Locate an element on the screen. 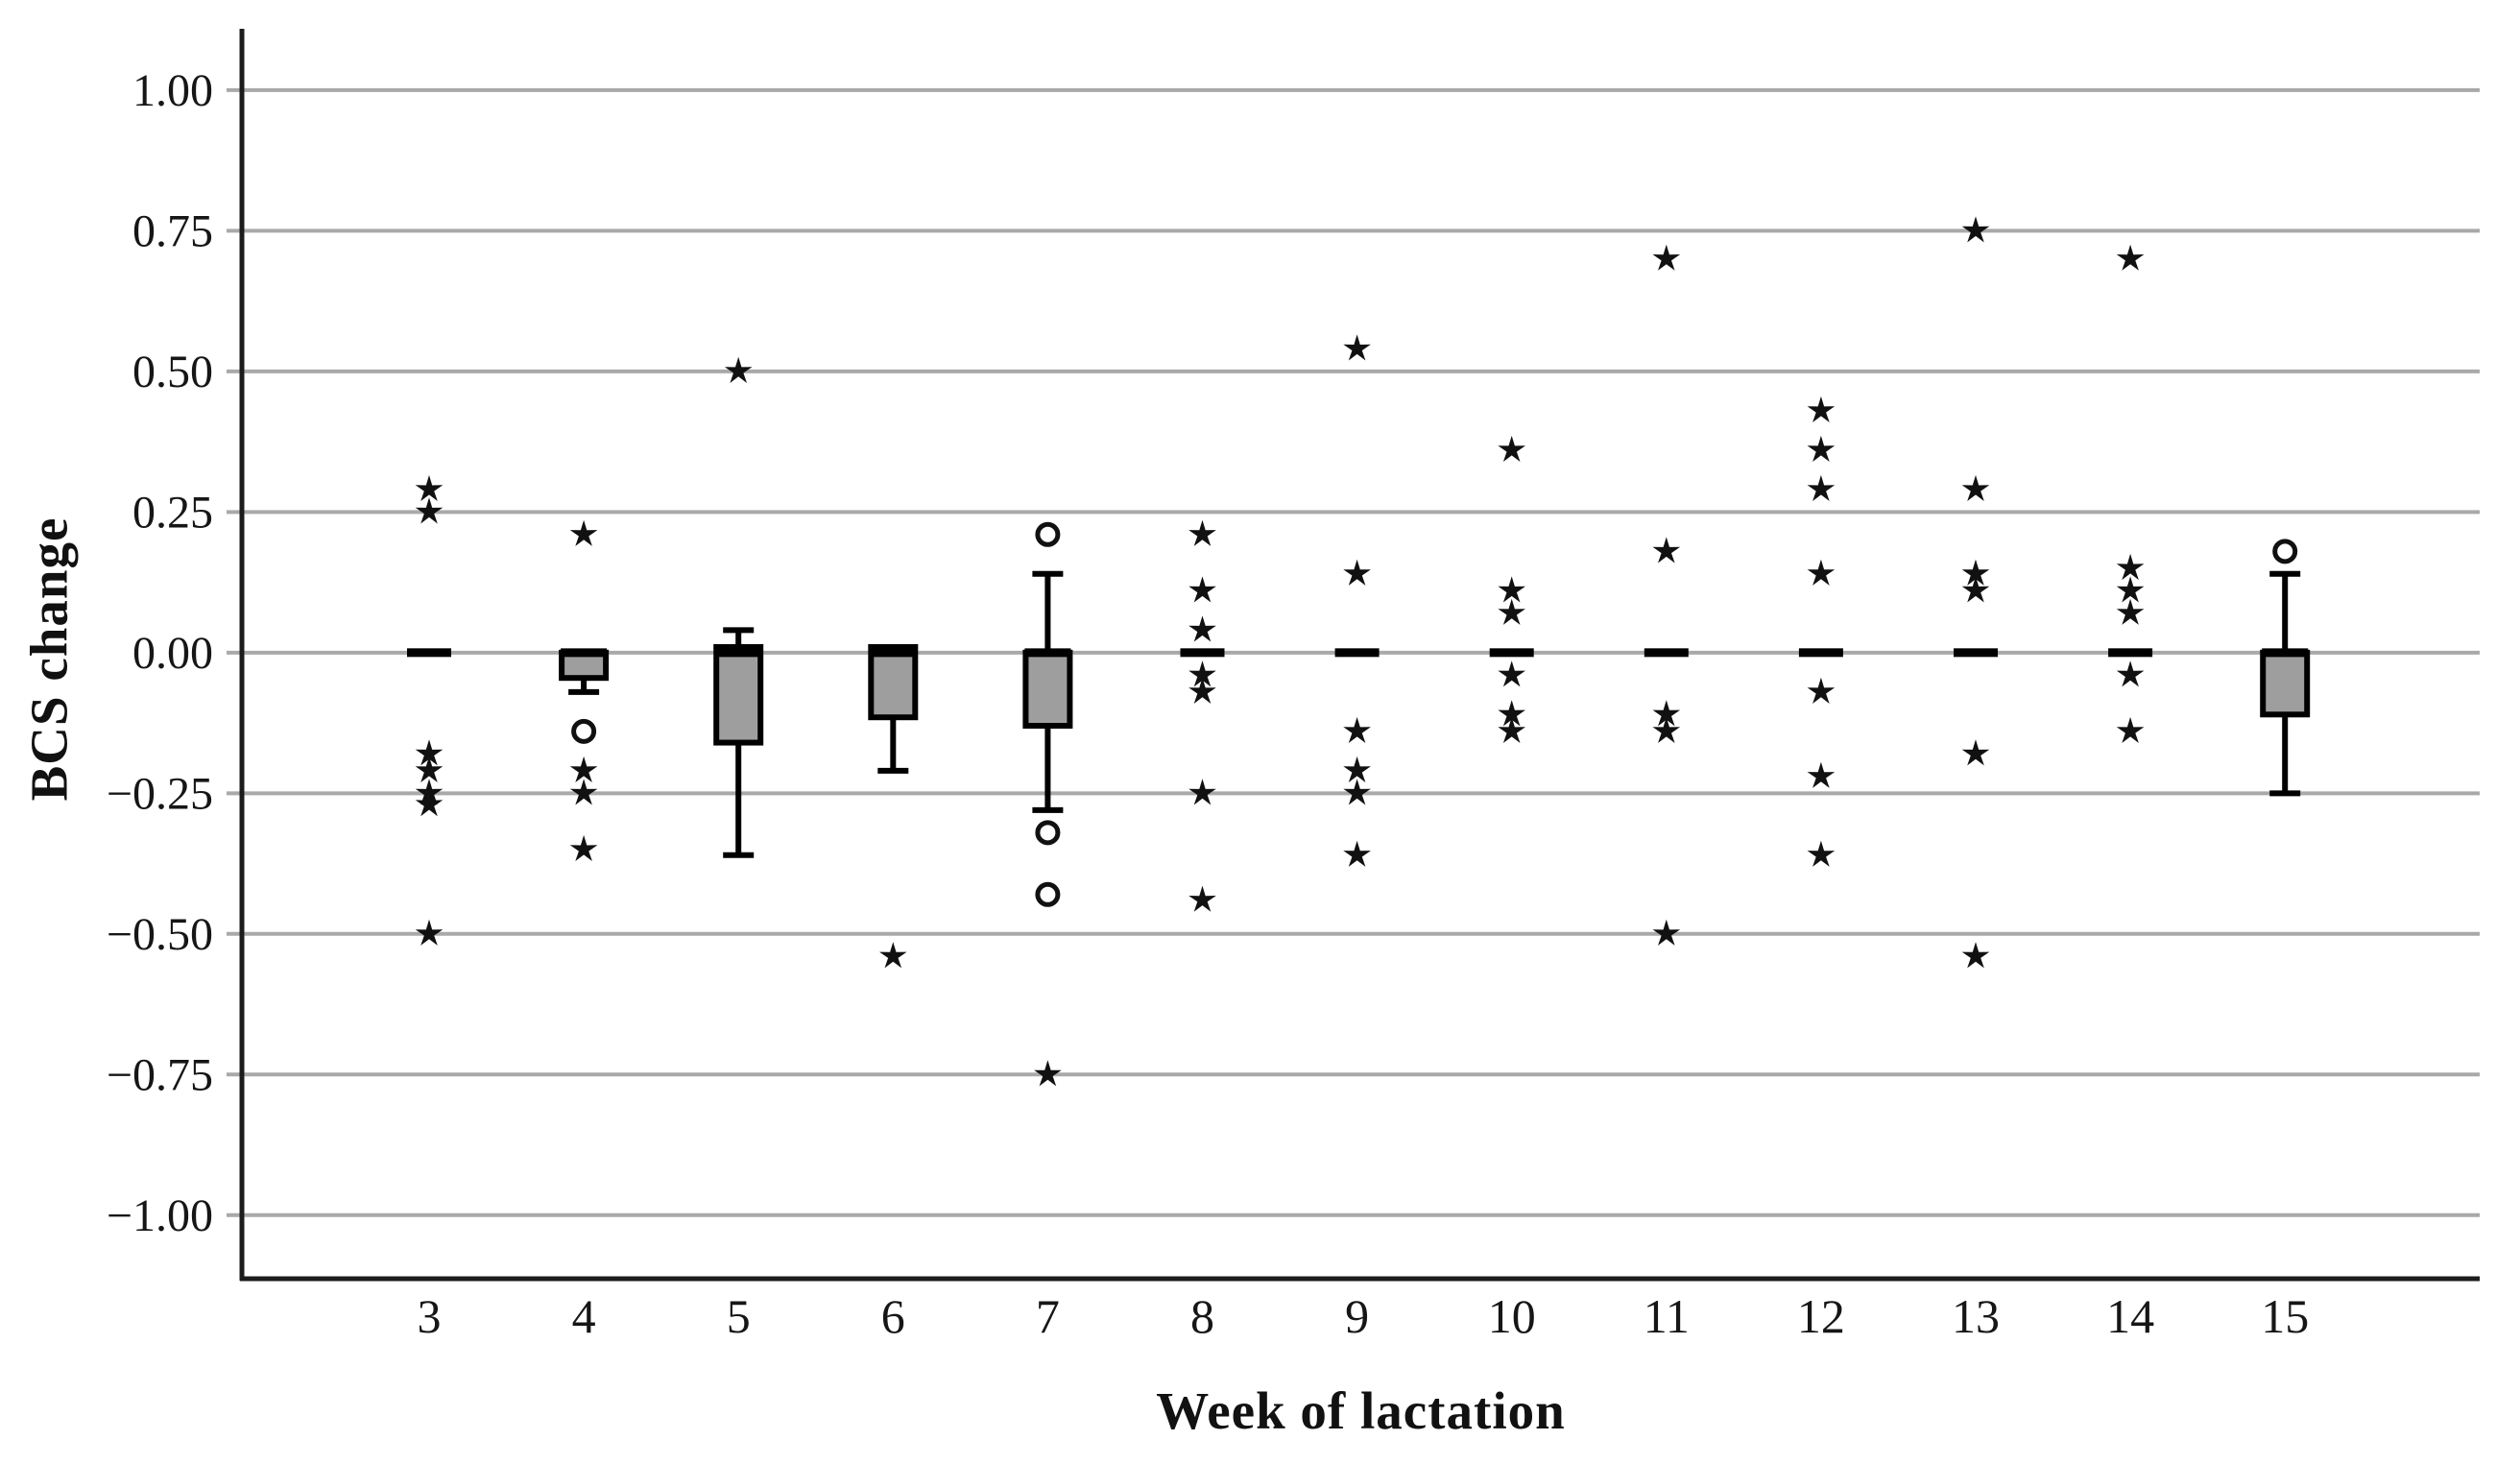 Image resolution: width=2520 pixels, height=1464 pixels. x-tick-label-5: 5 is located at coordinates (739, 1316).